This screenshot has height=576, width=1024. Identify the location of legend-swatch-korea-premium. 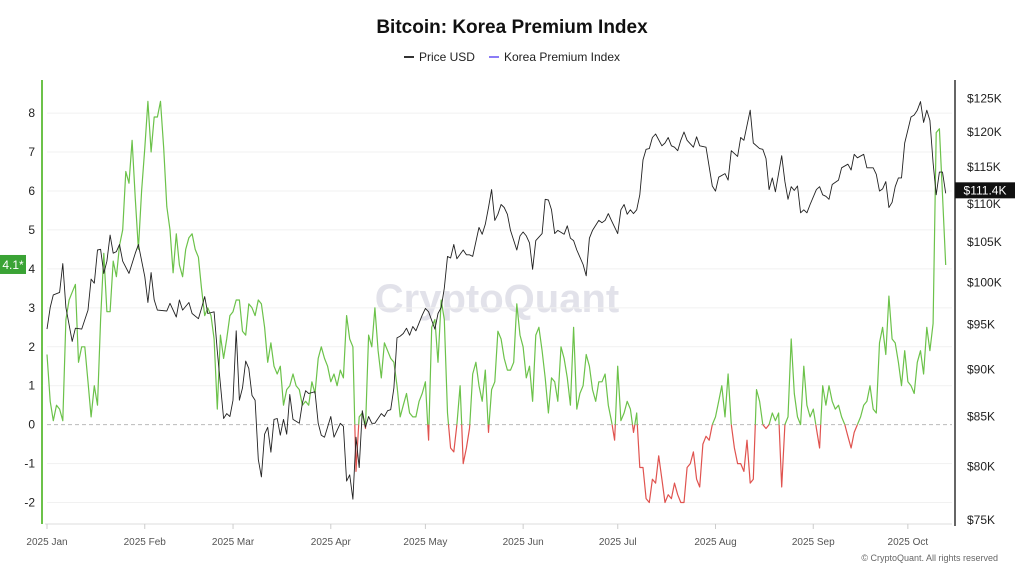
(493, 57).